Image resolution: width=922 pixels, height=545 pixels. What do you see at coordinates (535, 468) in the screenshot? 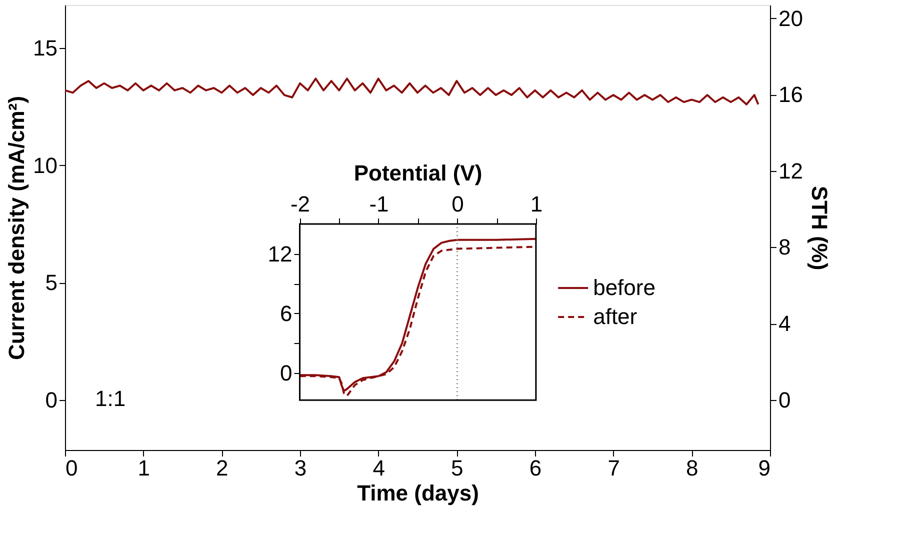
I see `x-tick-label: 6` at bounding box center [535, 468].